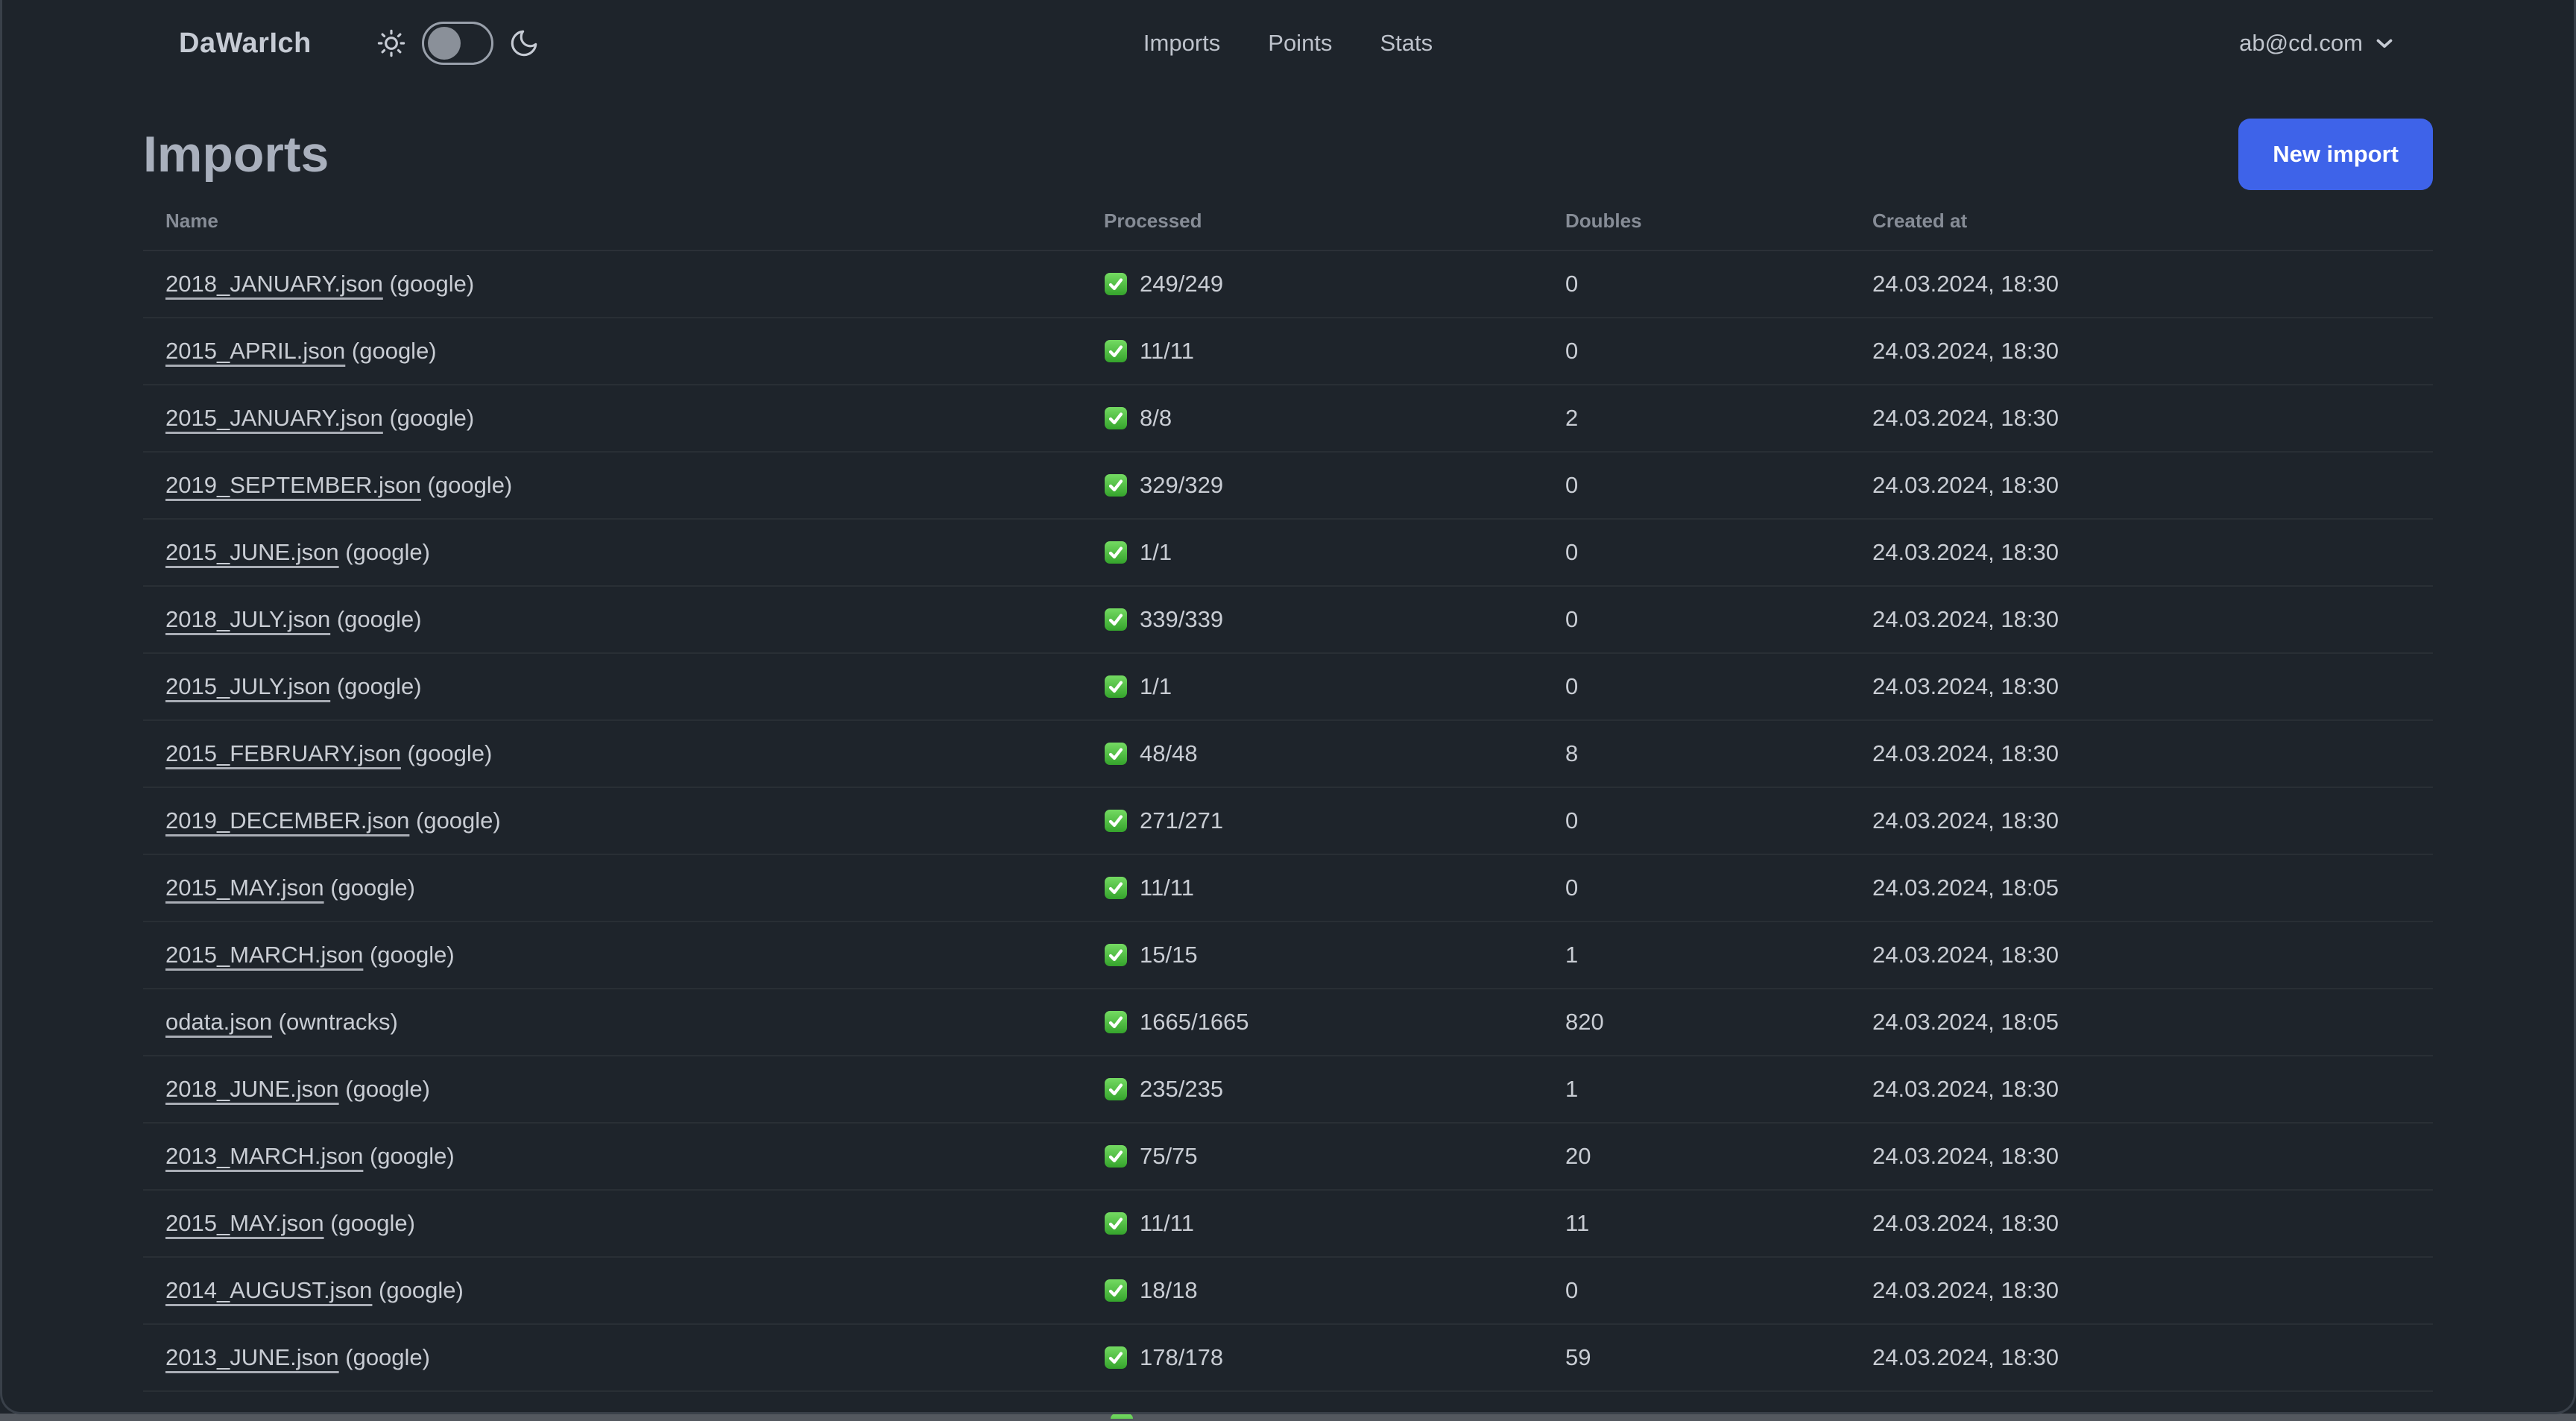 This screenshot has height=1421, width=2576. What do you see at coordinates (2335, 154) in the screenshot?
I see `new-import-button: New import` at bounding box center [2335, 154].